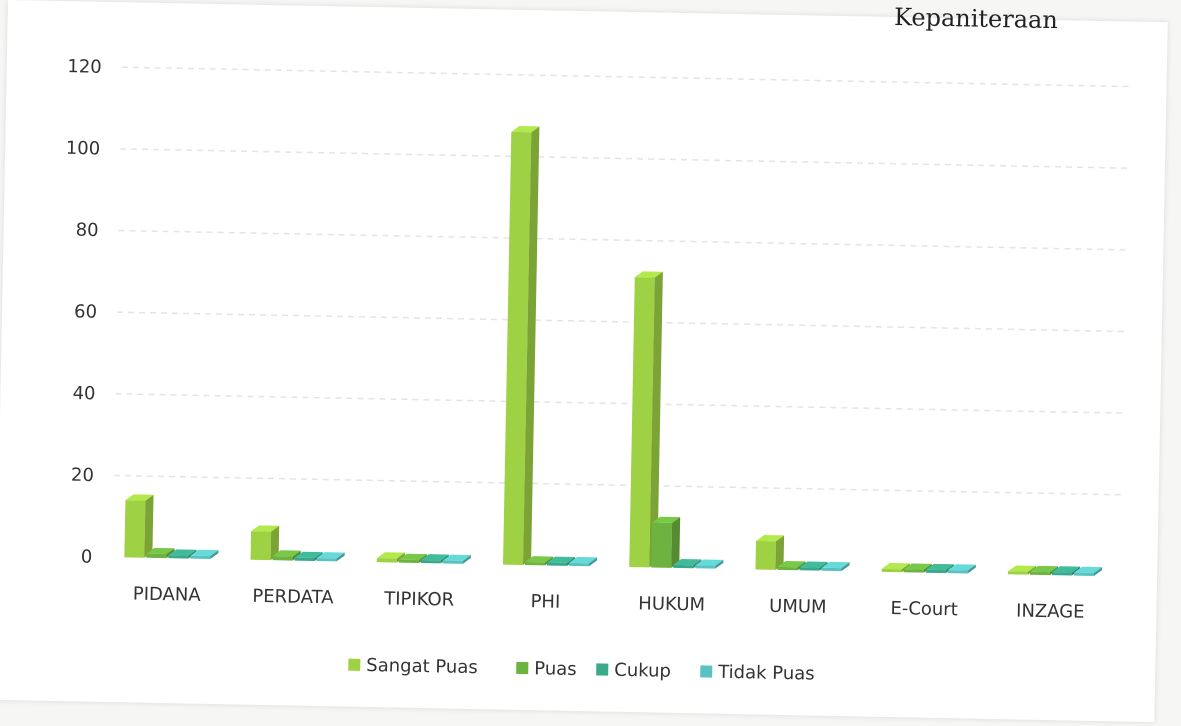 The width and height of the screenshot is (1181, 726). Describe the element at coordinates (633, 671) in the screenshot. I see `legend-item: Cukup` at that location.